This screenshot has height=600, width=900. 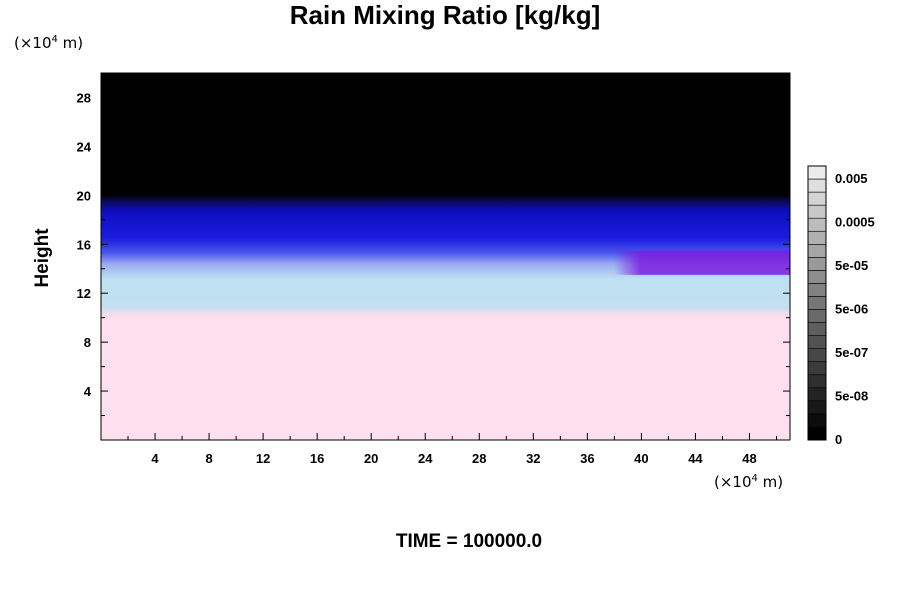 I want to click on y-unit-label: (×104 m), so click(x=49, y=43).